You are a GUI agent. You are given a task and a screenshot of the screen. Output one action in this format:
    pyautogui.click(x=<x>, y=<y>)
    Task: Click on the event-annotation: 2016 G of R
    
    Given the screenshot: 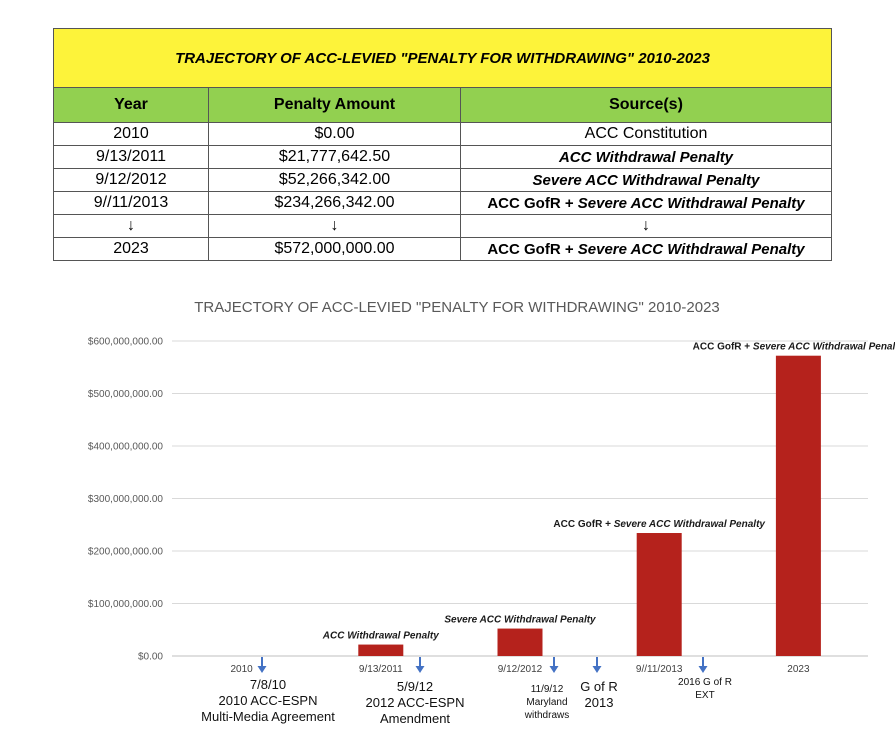 What is the action you would take?
    pyautogui.click(x=705, y=682)
    